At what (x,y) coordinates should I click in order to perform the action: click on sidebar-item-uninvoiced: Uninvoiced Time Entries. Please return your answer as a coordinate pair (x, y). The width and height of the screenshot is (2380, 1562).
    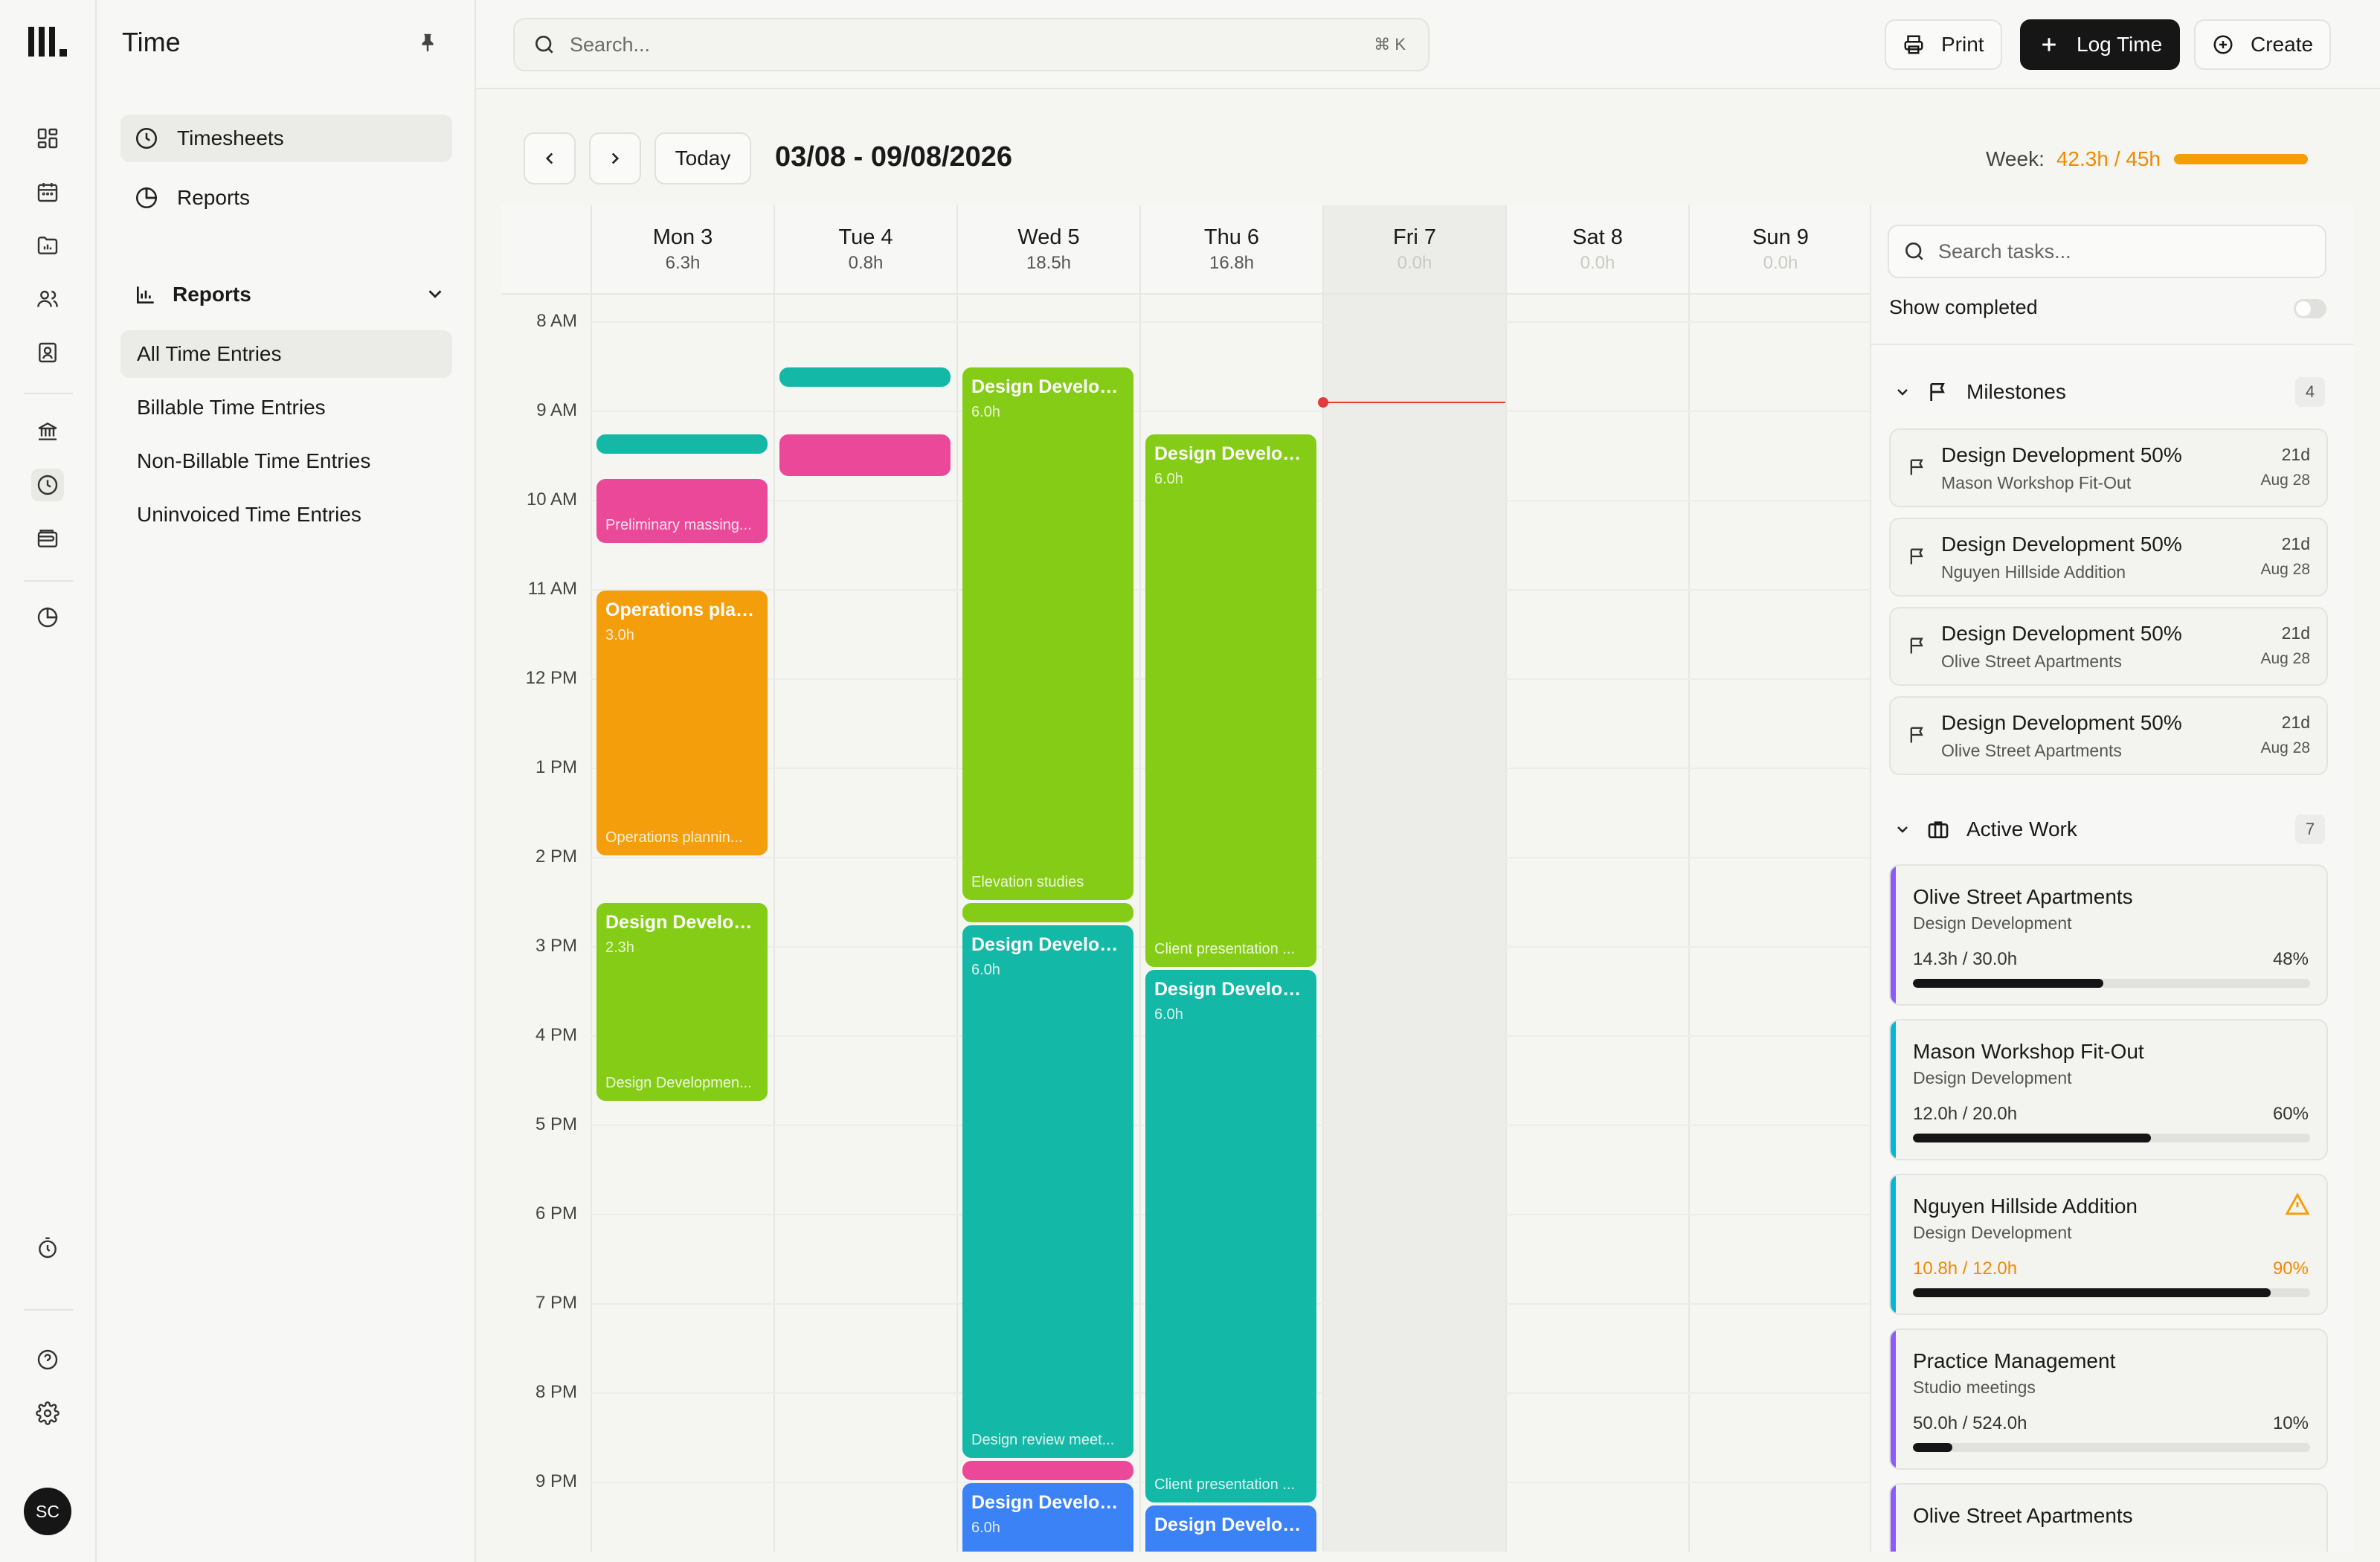
    Looking at the image, I should click on (249, 514).